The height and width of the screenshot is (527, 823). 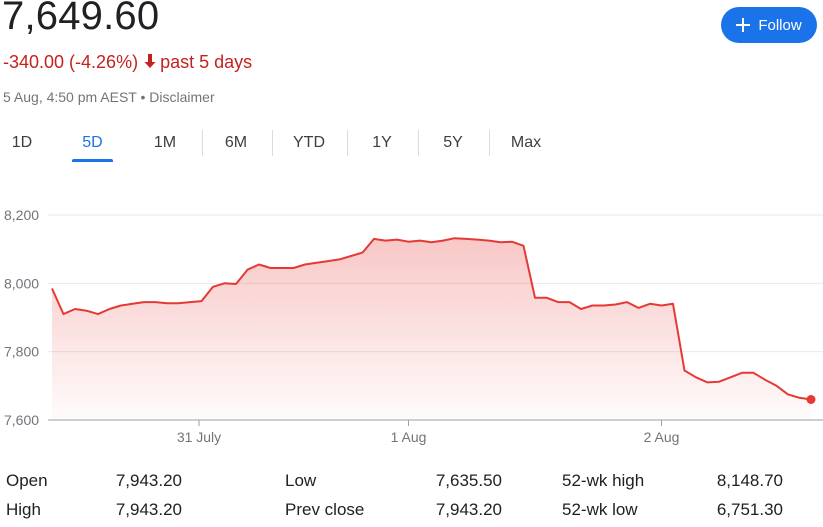 I want to click on stat-label-prev-close: Prev close, so click(x=325, y=509).